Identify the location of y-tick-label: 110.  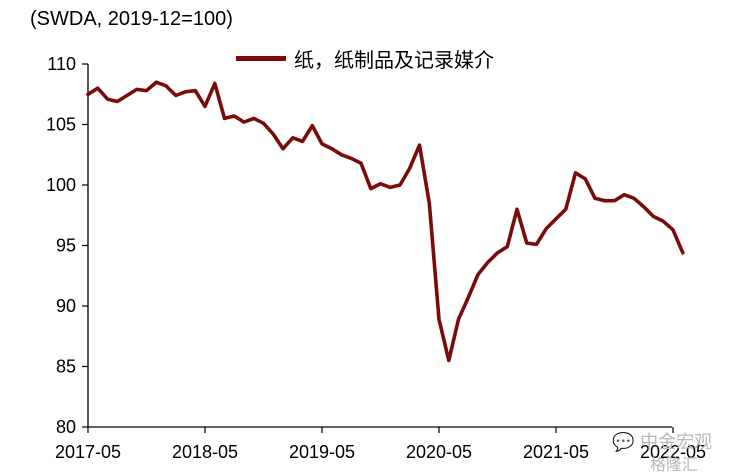
(61, 64).